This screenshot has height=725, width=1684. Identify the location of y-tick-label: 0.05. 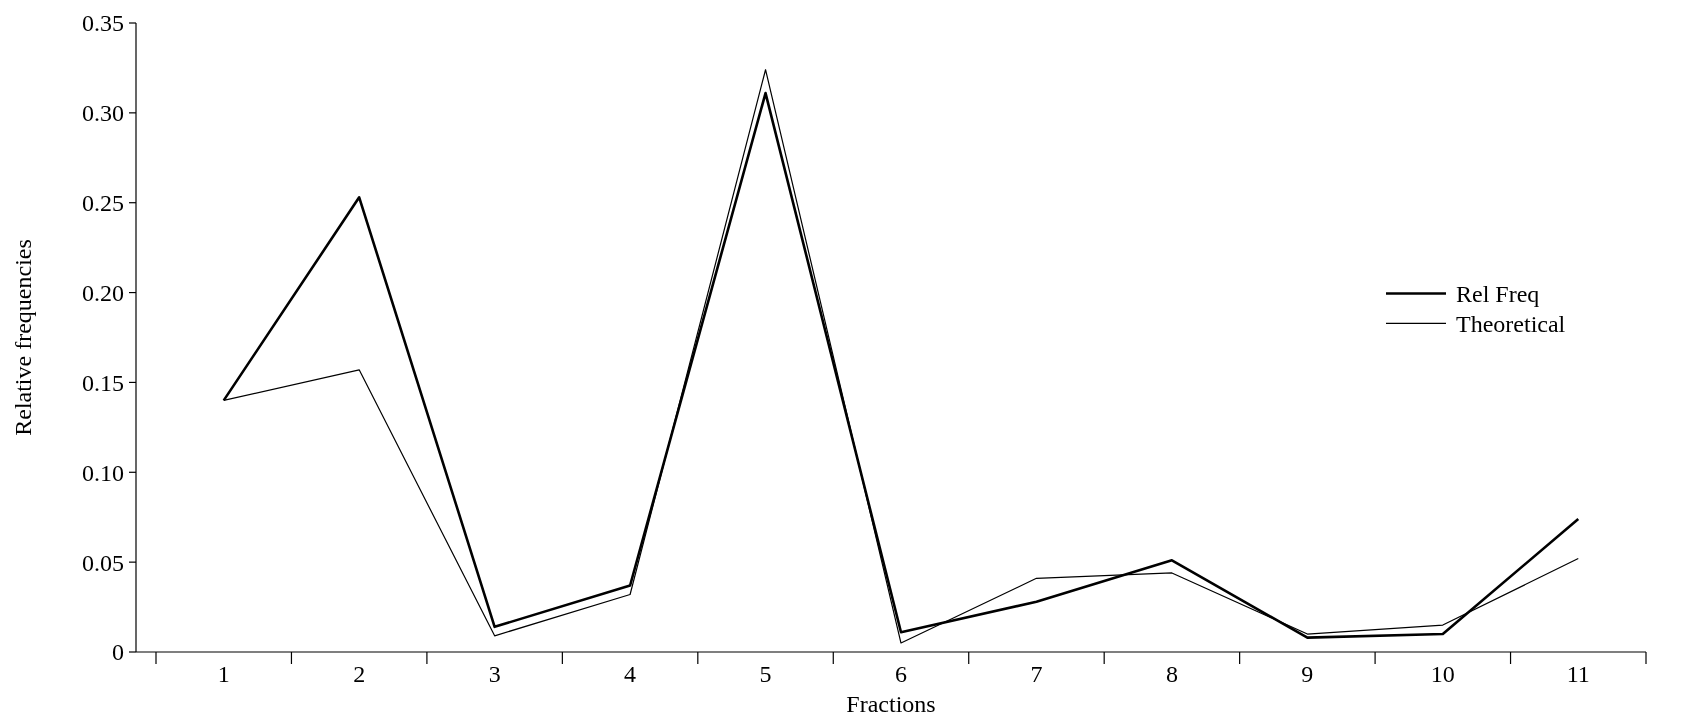
(103, 562).